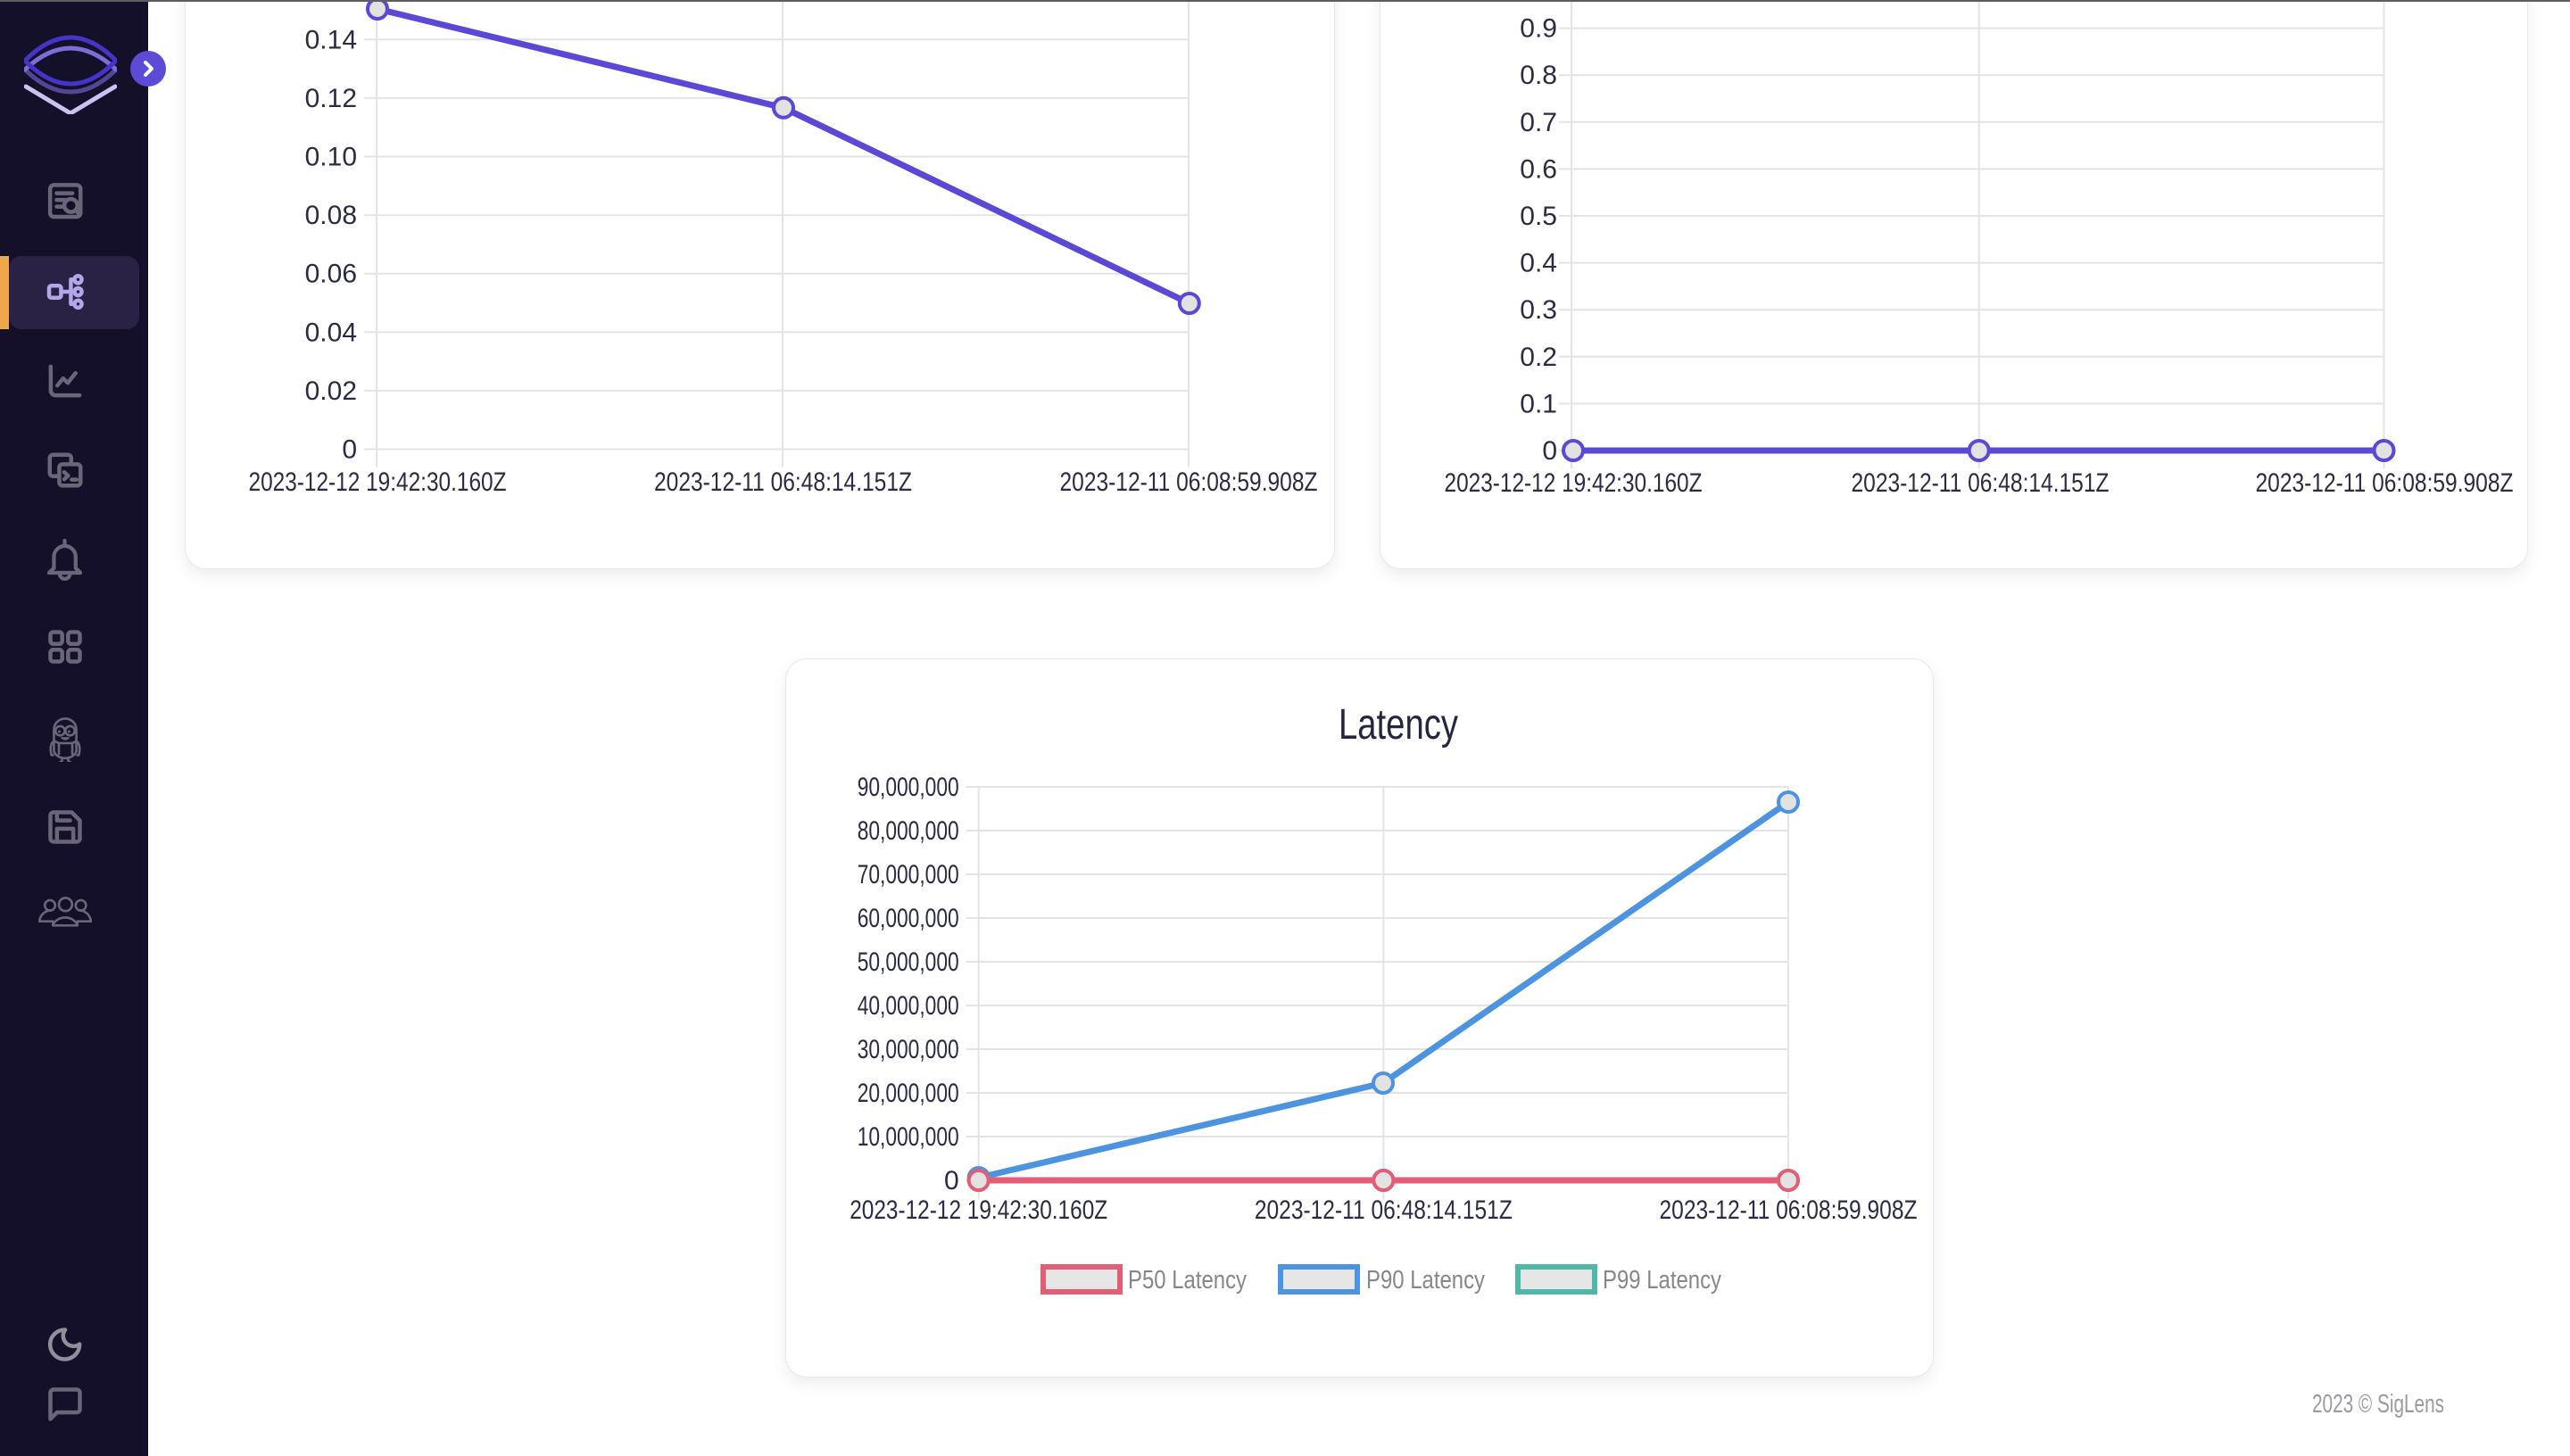 Image resolution: width=2570 pixels, height=1456 pixels. Describe the element at coordinates (908, 919) in the screenshot. I see `svg-text: 60,000,000` at that location.